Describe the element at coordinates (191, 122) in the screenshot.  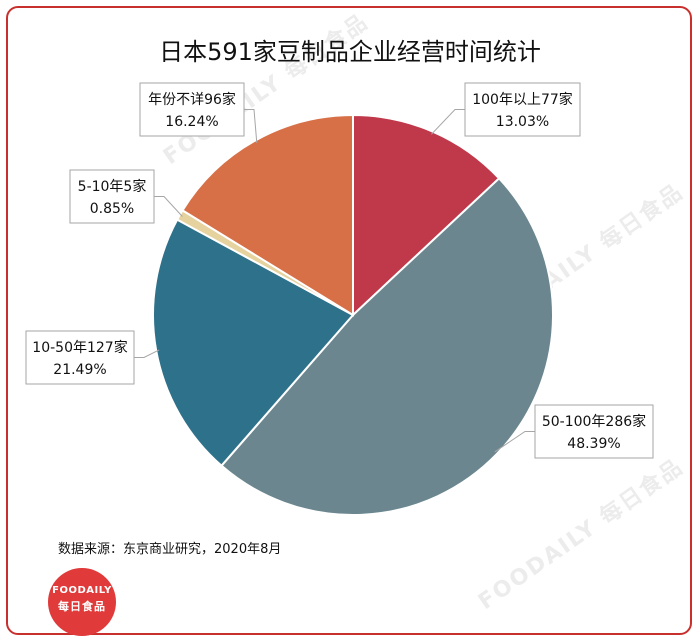
I see `data-label-percent-4: 16.24%` at that location.